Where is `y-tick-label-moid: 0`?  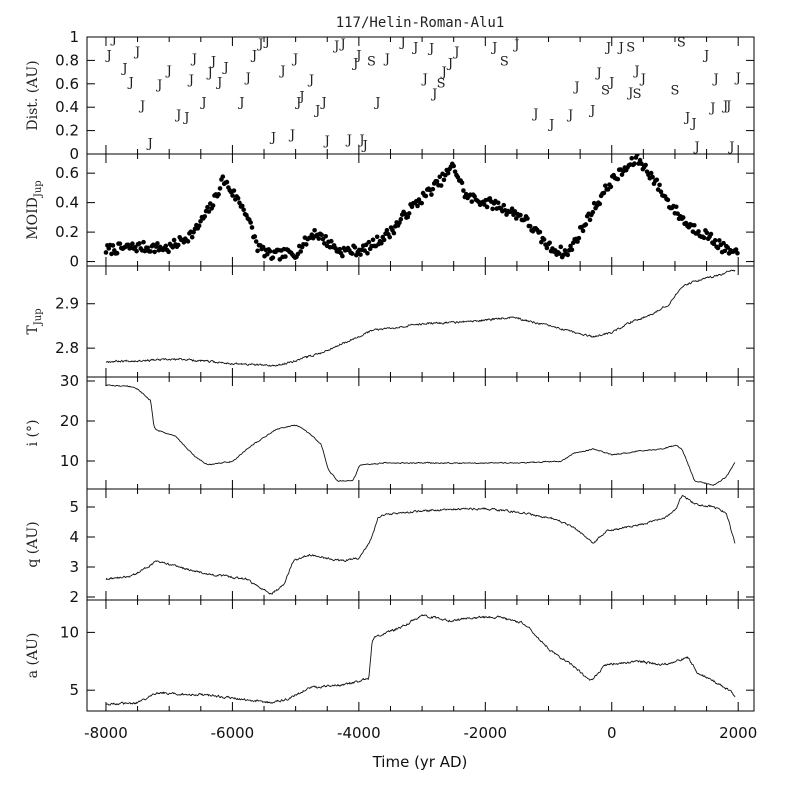 y-tick-label-moid: 0 is located at coordinates (74, 262).